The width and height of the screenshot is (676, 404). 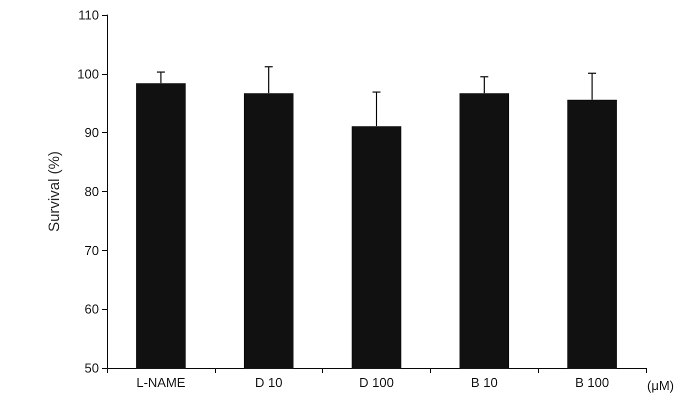 What do you see at coordinates (91, 368) in the screenshot?
I see `y-tick-label: 50` at bounding box center [91, 368].